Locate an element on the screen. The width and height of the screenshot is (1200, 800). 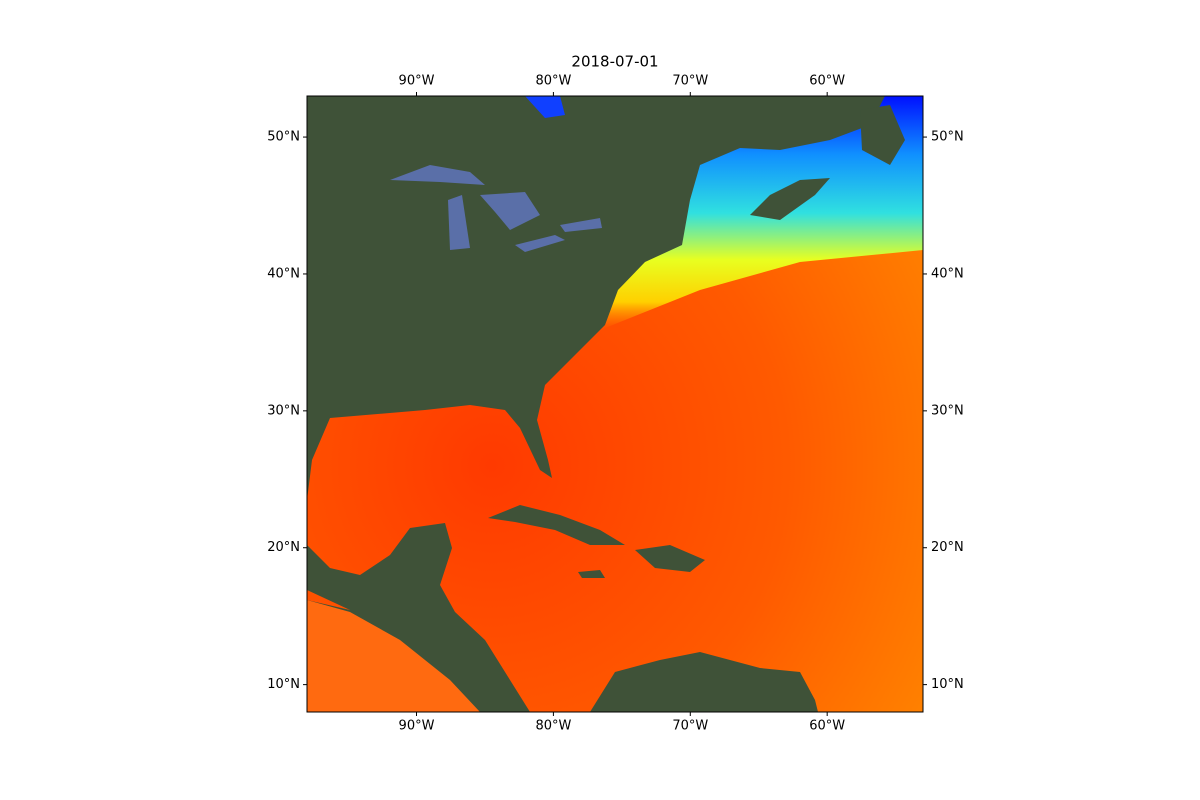
hudson-bay is located at coordinates (545, 107).